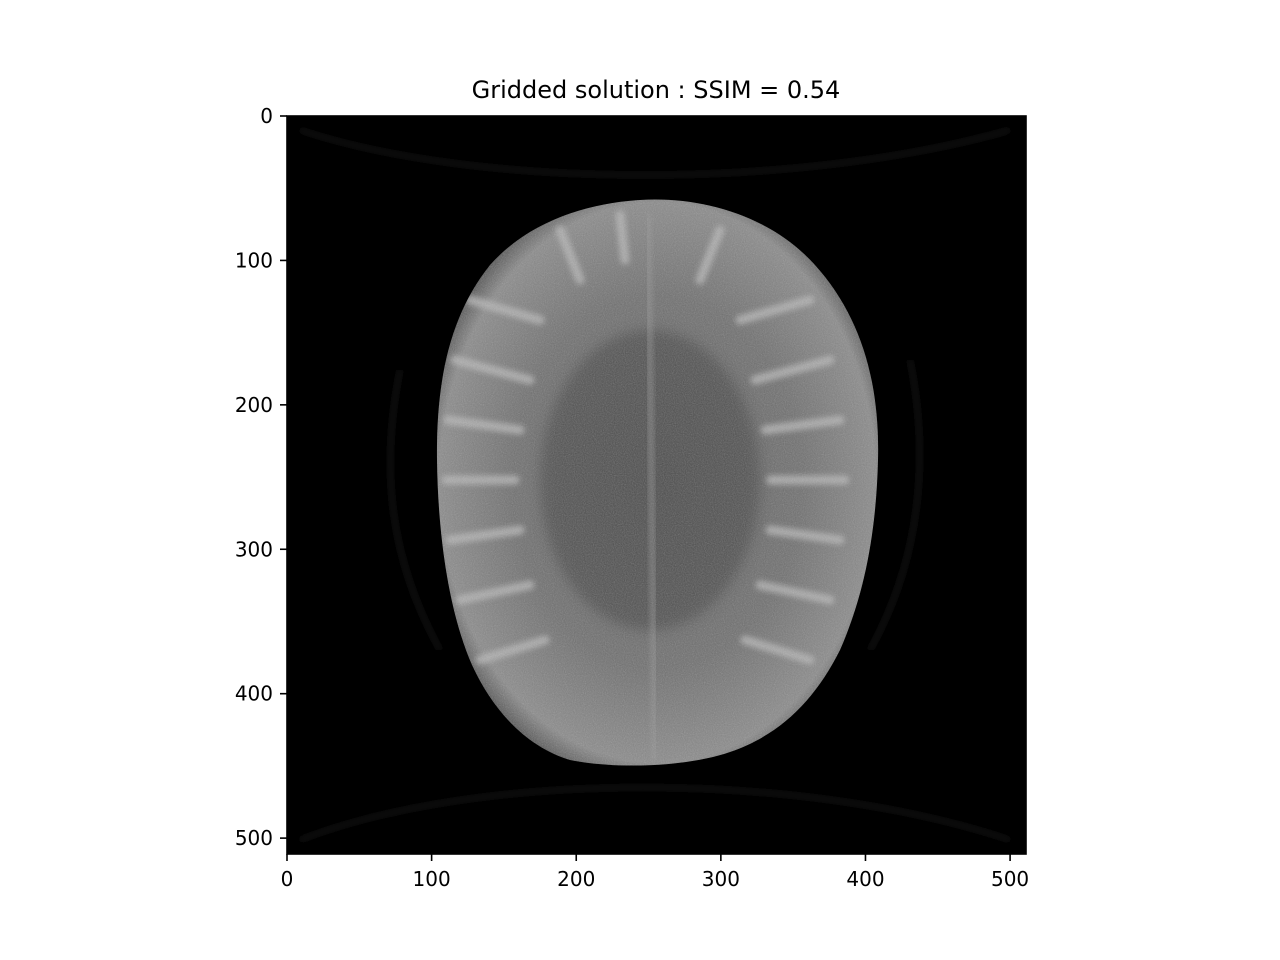 The image size is (1280, 960). Describe the element at coordinates (266, 116) in the screenshot. I see `y-tick-label: 0` at that location.